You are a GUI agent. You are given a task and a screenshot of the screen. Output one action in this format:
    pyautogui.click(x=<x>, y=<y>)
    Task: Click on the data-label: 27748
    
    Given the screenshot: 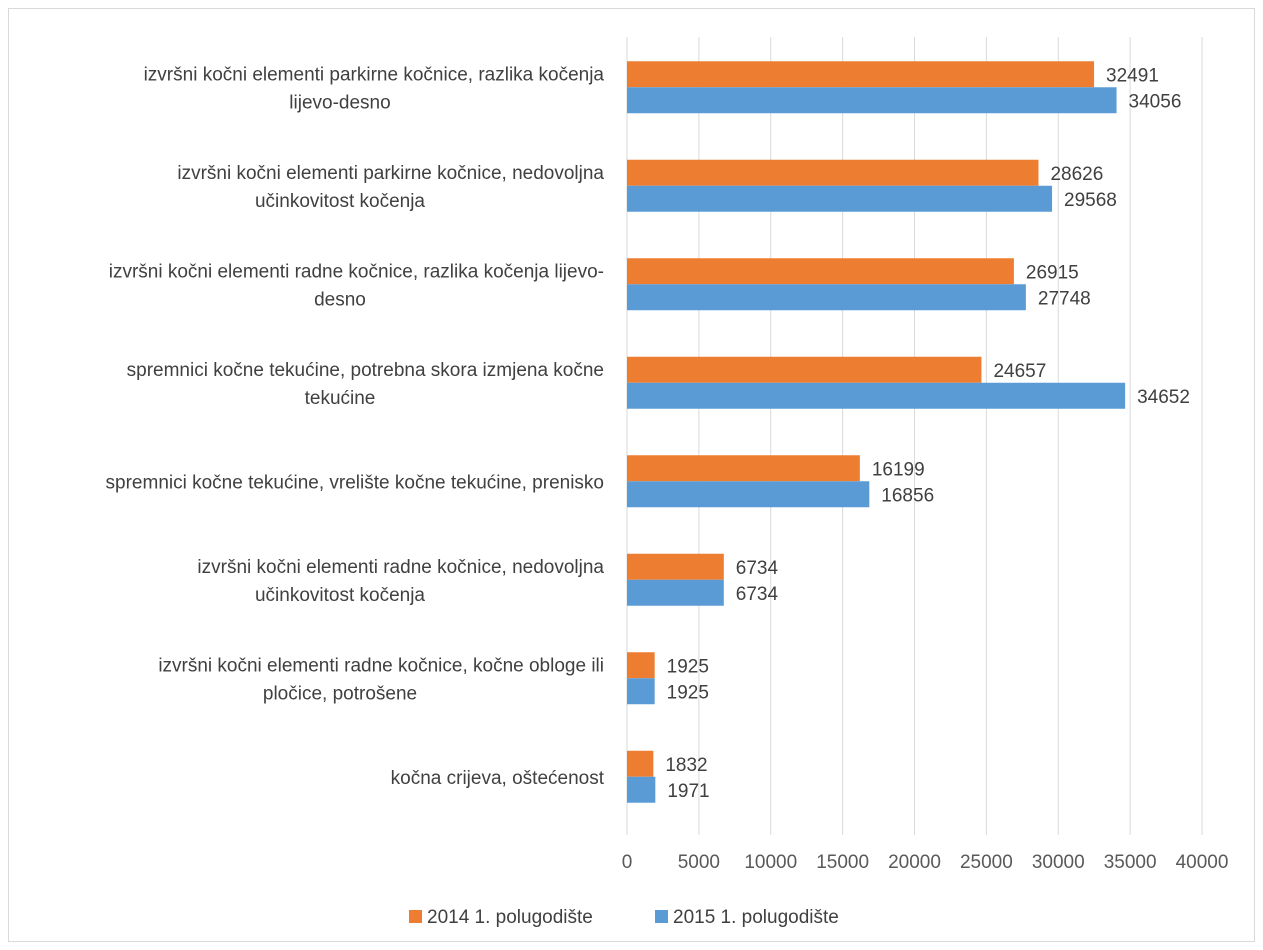 What is the action you would take?
    pyautogui.click(x=1064, y=298)
    